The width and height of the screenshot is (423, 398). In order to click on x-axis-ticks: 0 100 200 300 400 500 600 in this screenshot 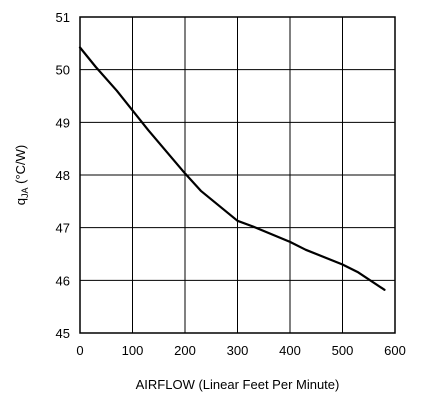, I will do `click(240, 350)`.